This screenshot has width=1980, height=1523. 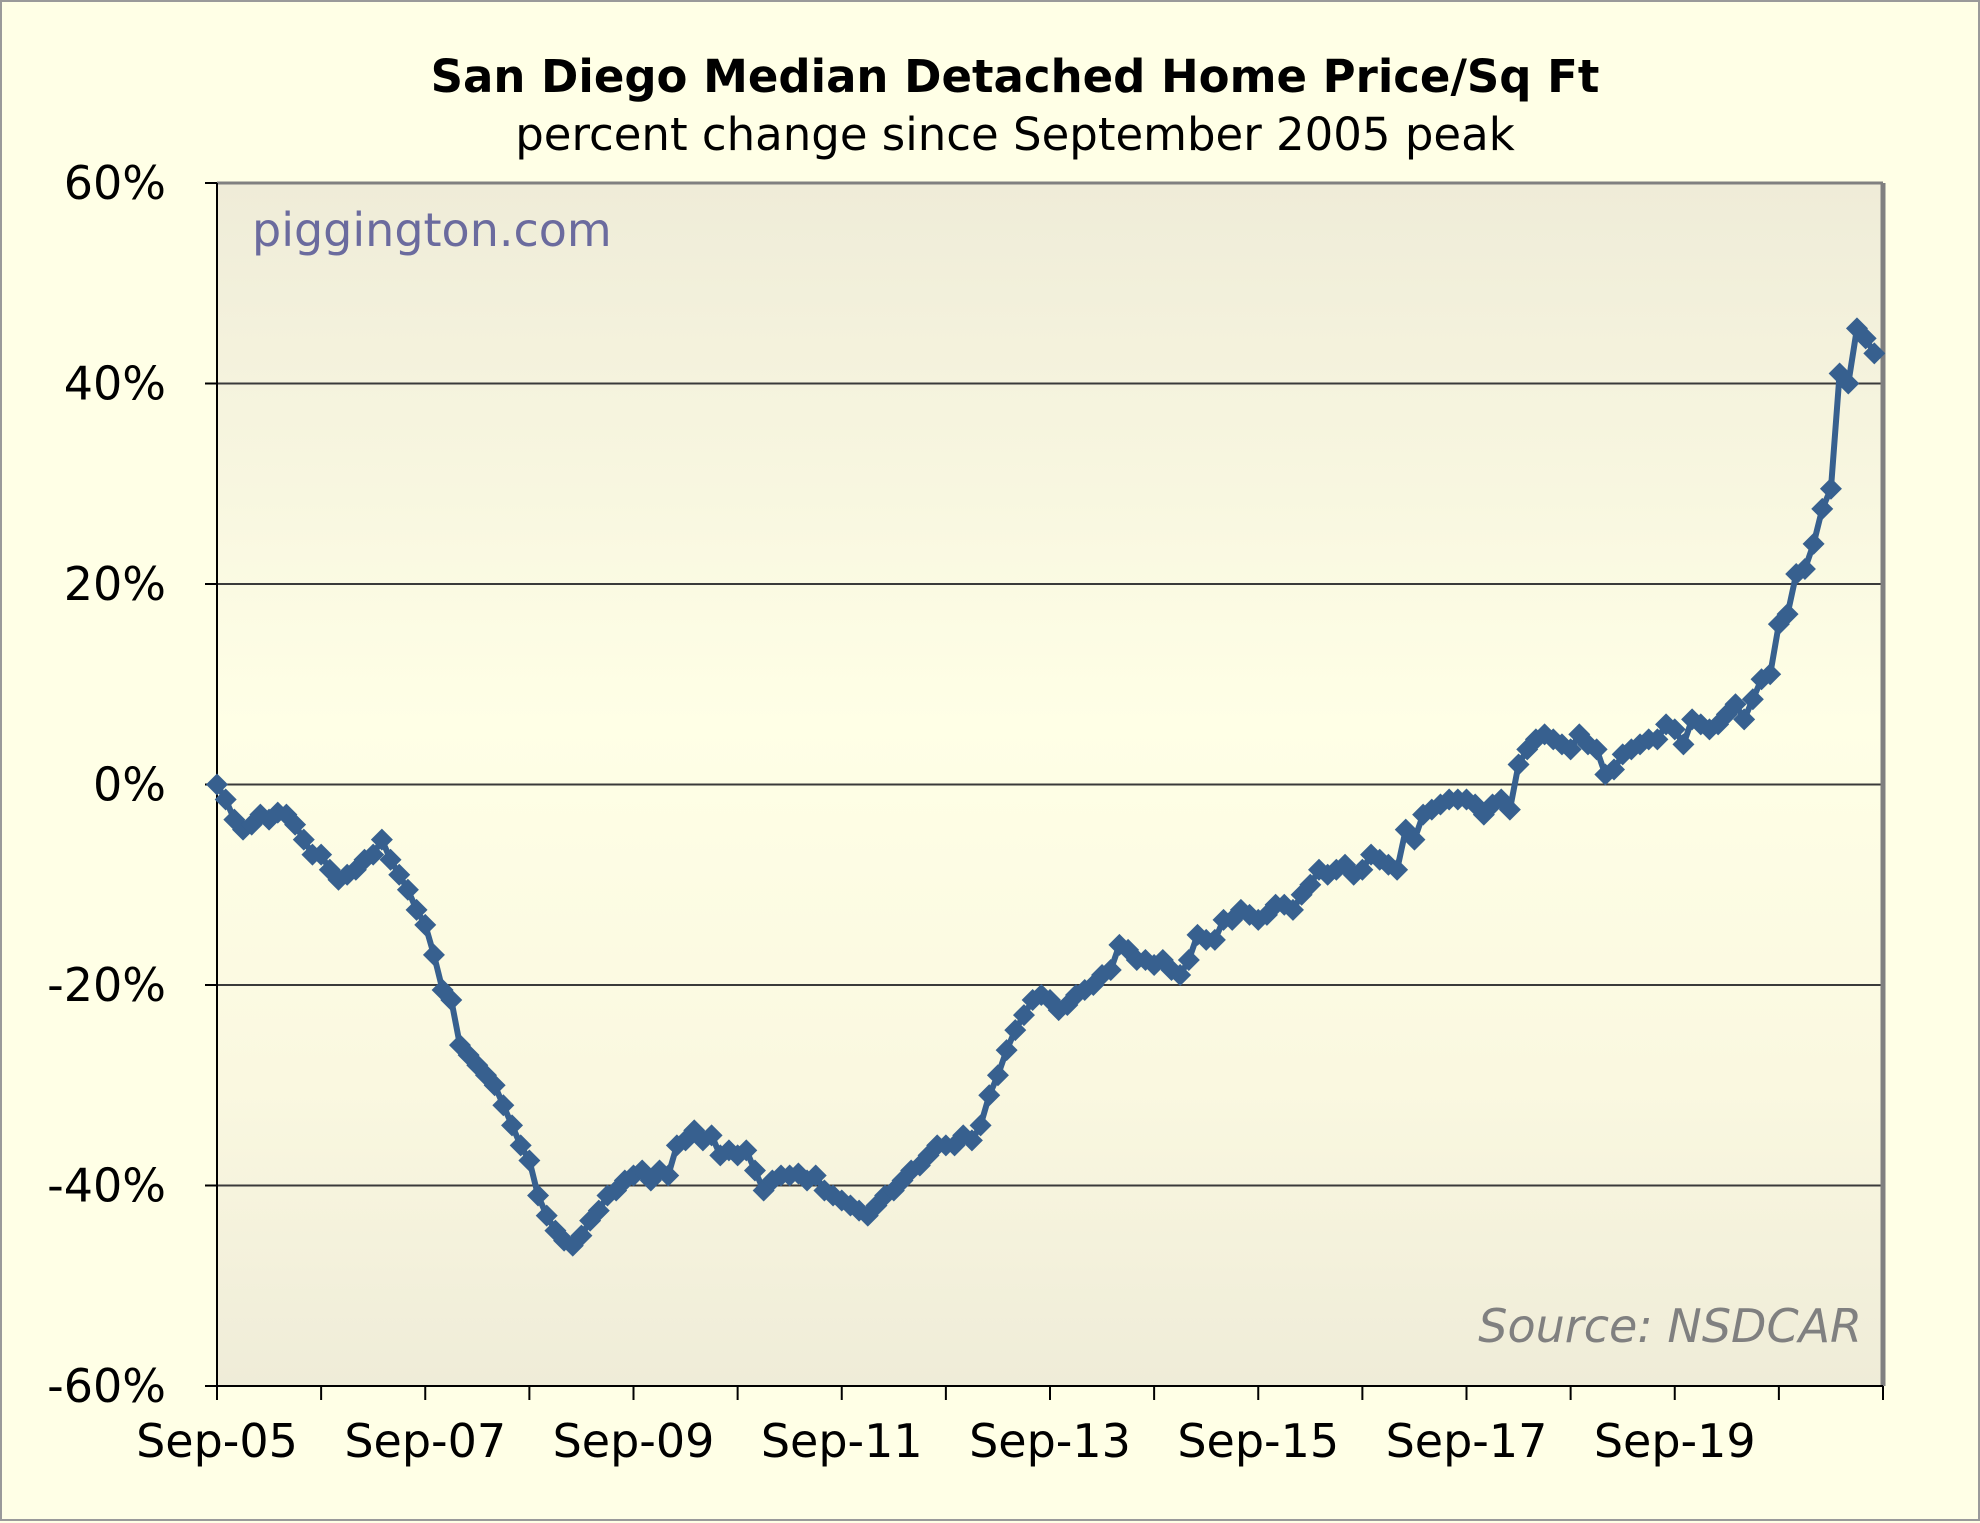 What do you see at coordinates (106, 985) in the screenshot?
I see `y-tick-label: -20%` at bounding box center [106, 985].